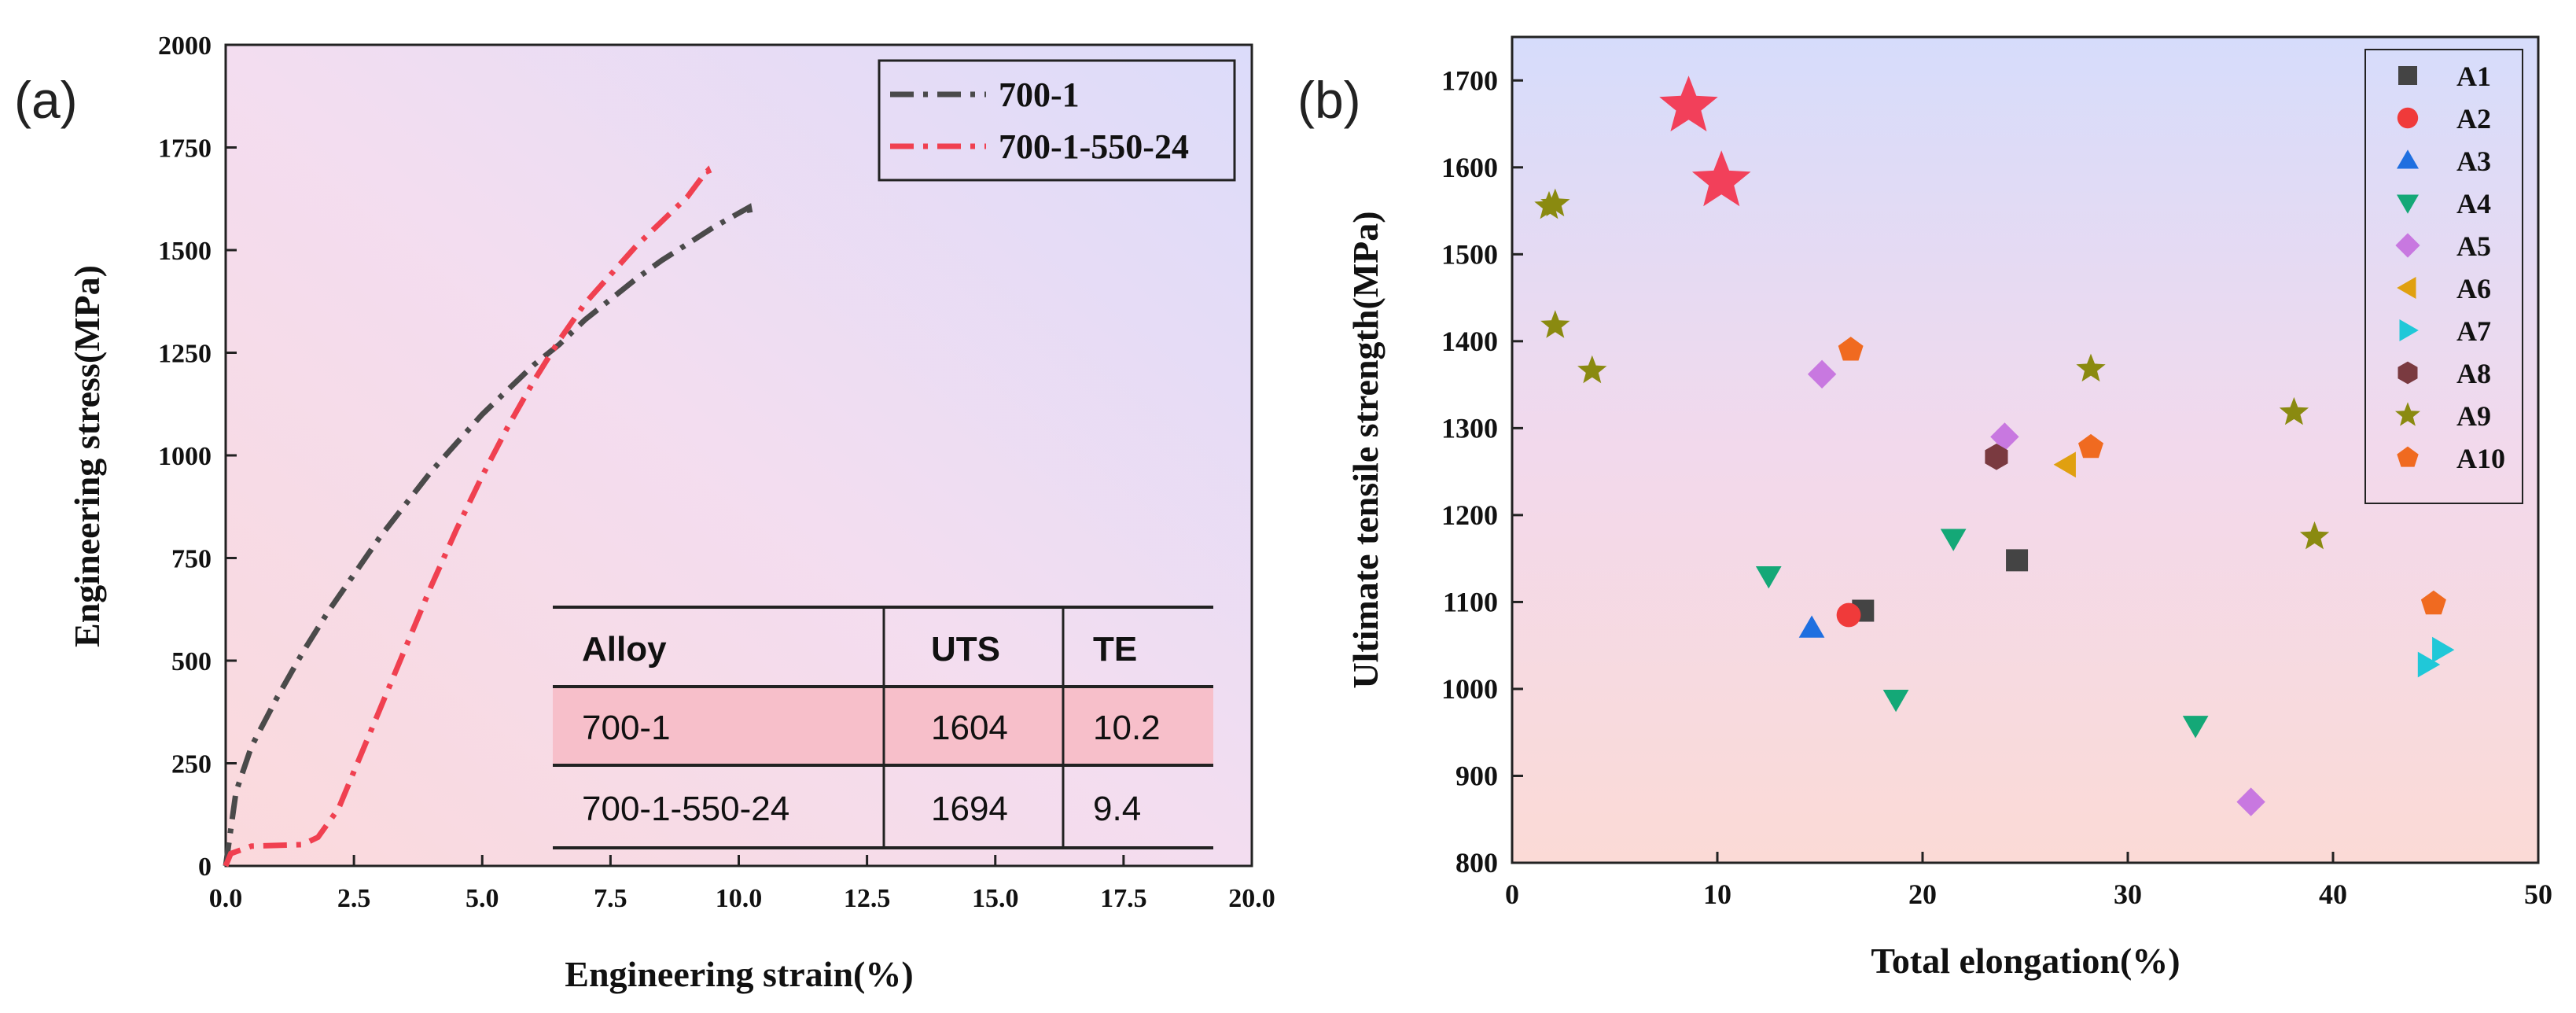 This screenshot has height=1013, width=2576. I want to click on panel-a-x-axis-label: Engineering strain(%), so click(739, 974).